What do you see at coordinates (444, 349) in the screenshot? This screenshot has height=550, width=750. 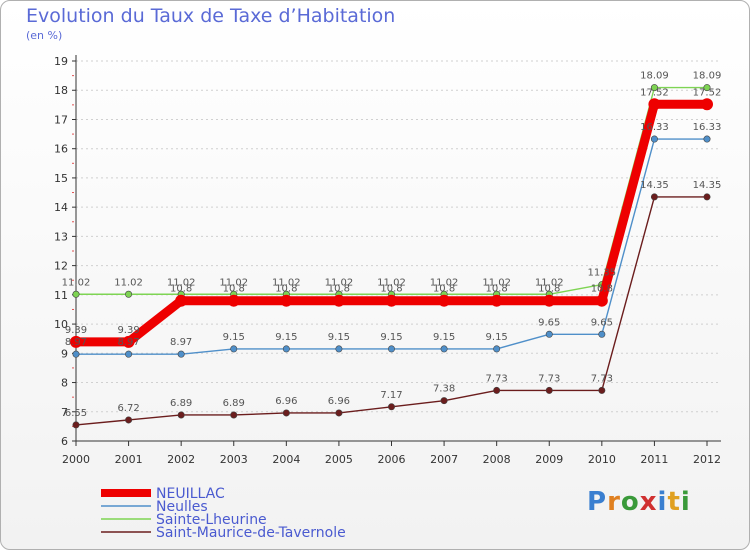 I see `point-Neulles-2007` at bounding box center [444, 349].